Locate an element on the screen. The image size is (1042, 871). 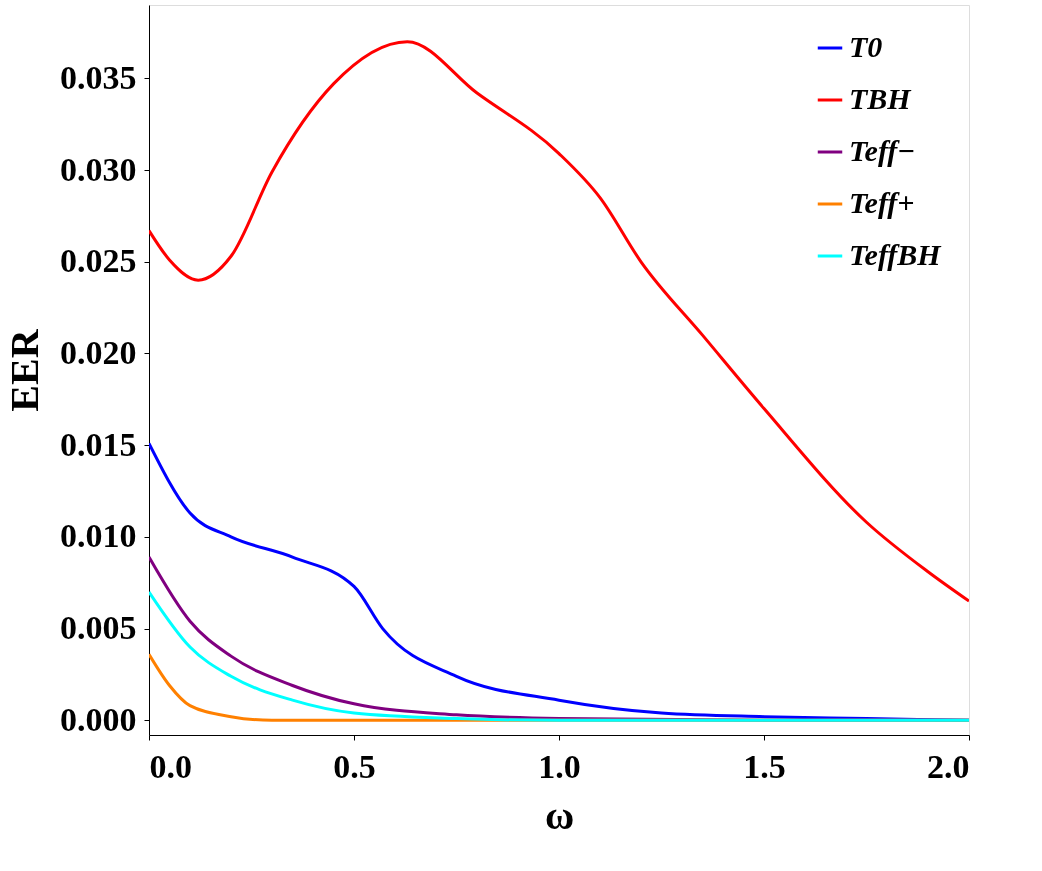
x-tick-label: 1.5 is located at coordinates (764, 766).